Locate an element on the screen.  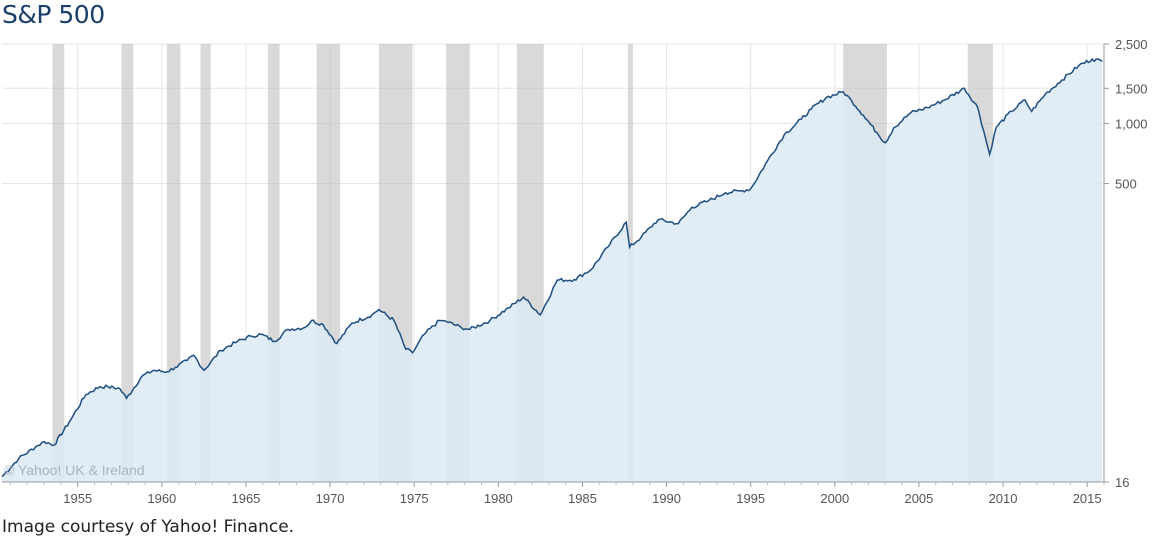
y-tick-label: 1,000 is located at coordinates (1131, 123).